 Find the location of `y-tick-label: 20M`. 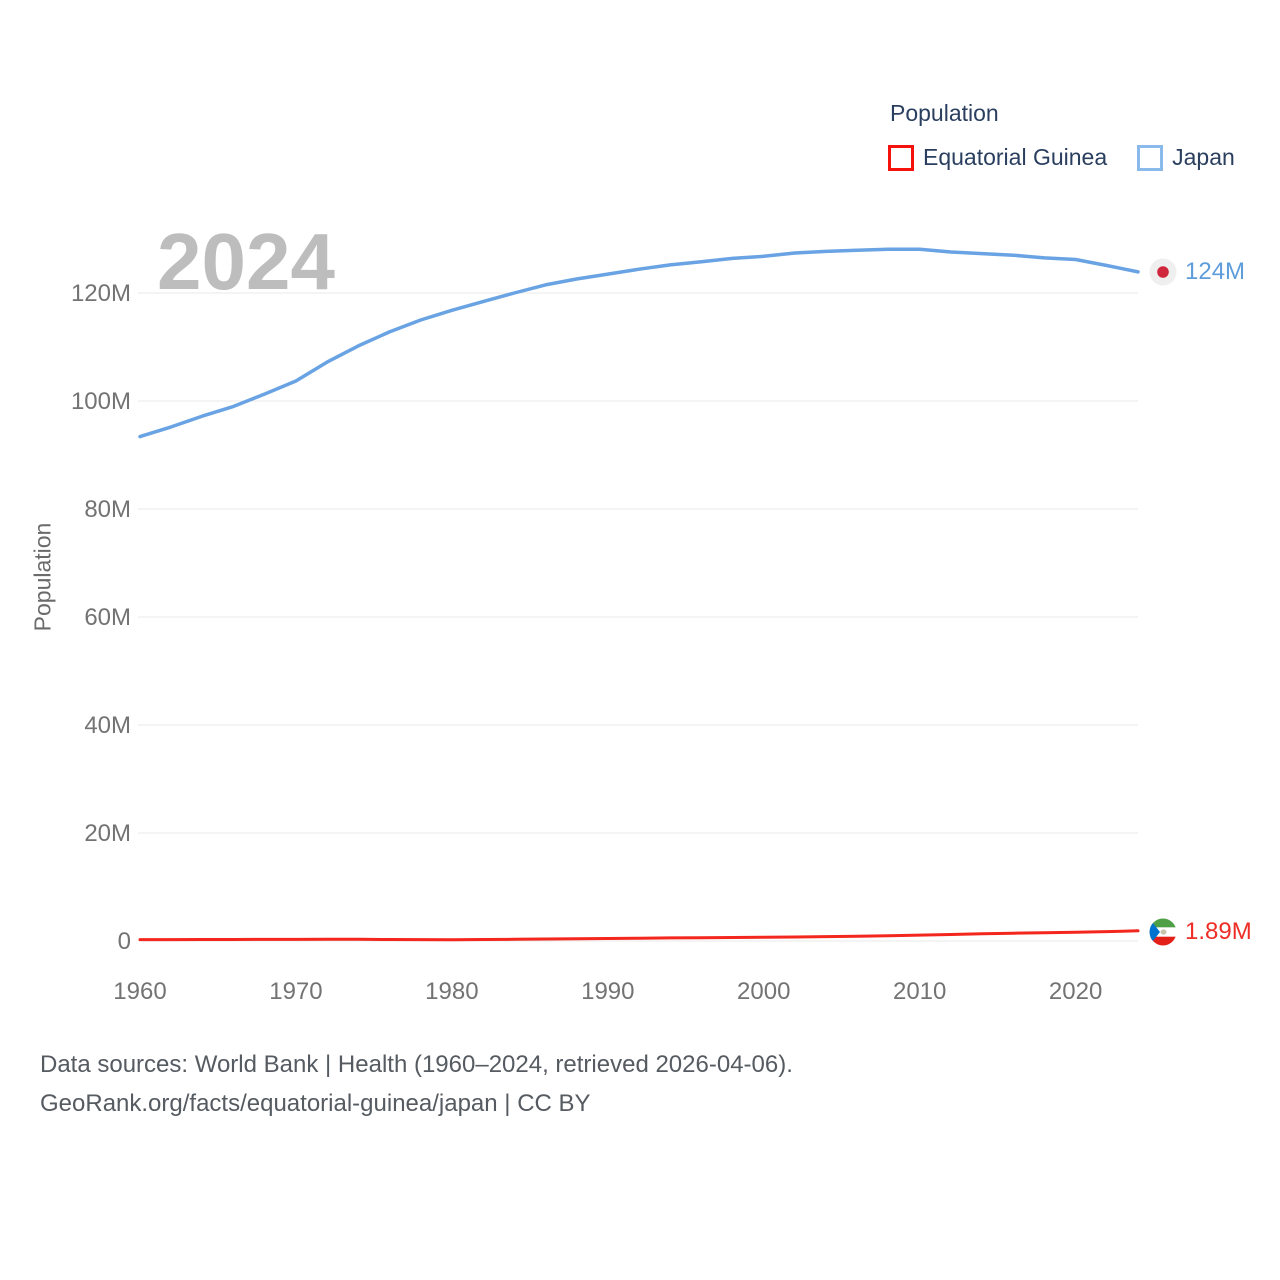

y-tick-label: 20M is located at coordinates (107, 833).